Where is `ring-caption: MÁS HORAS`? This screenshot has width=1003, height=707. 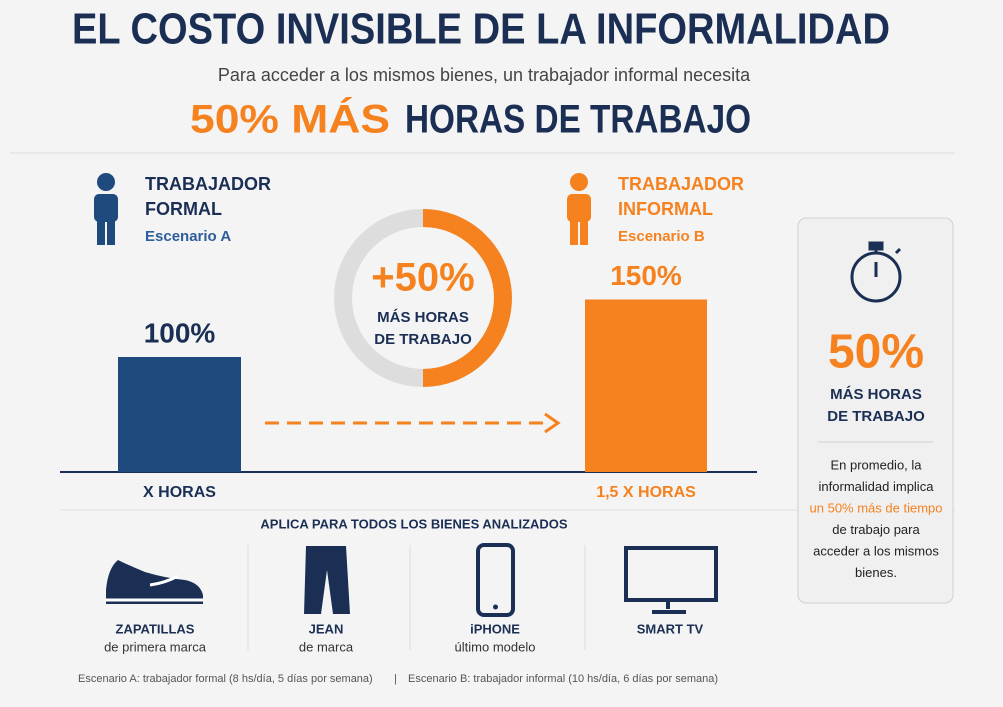 ring-caption: MÁS HORAS is located at coordinates (423, 317).